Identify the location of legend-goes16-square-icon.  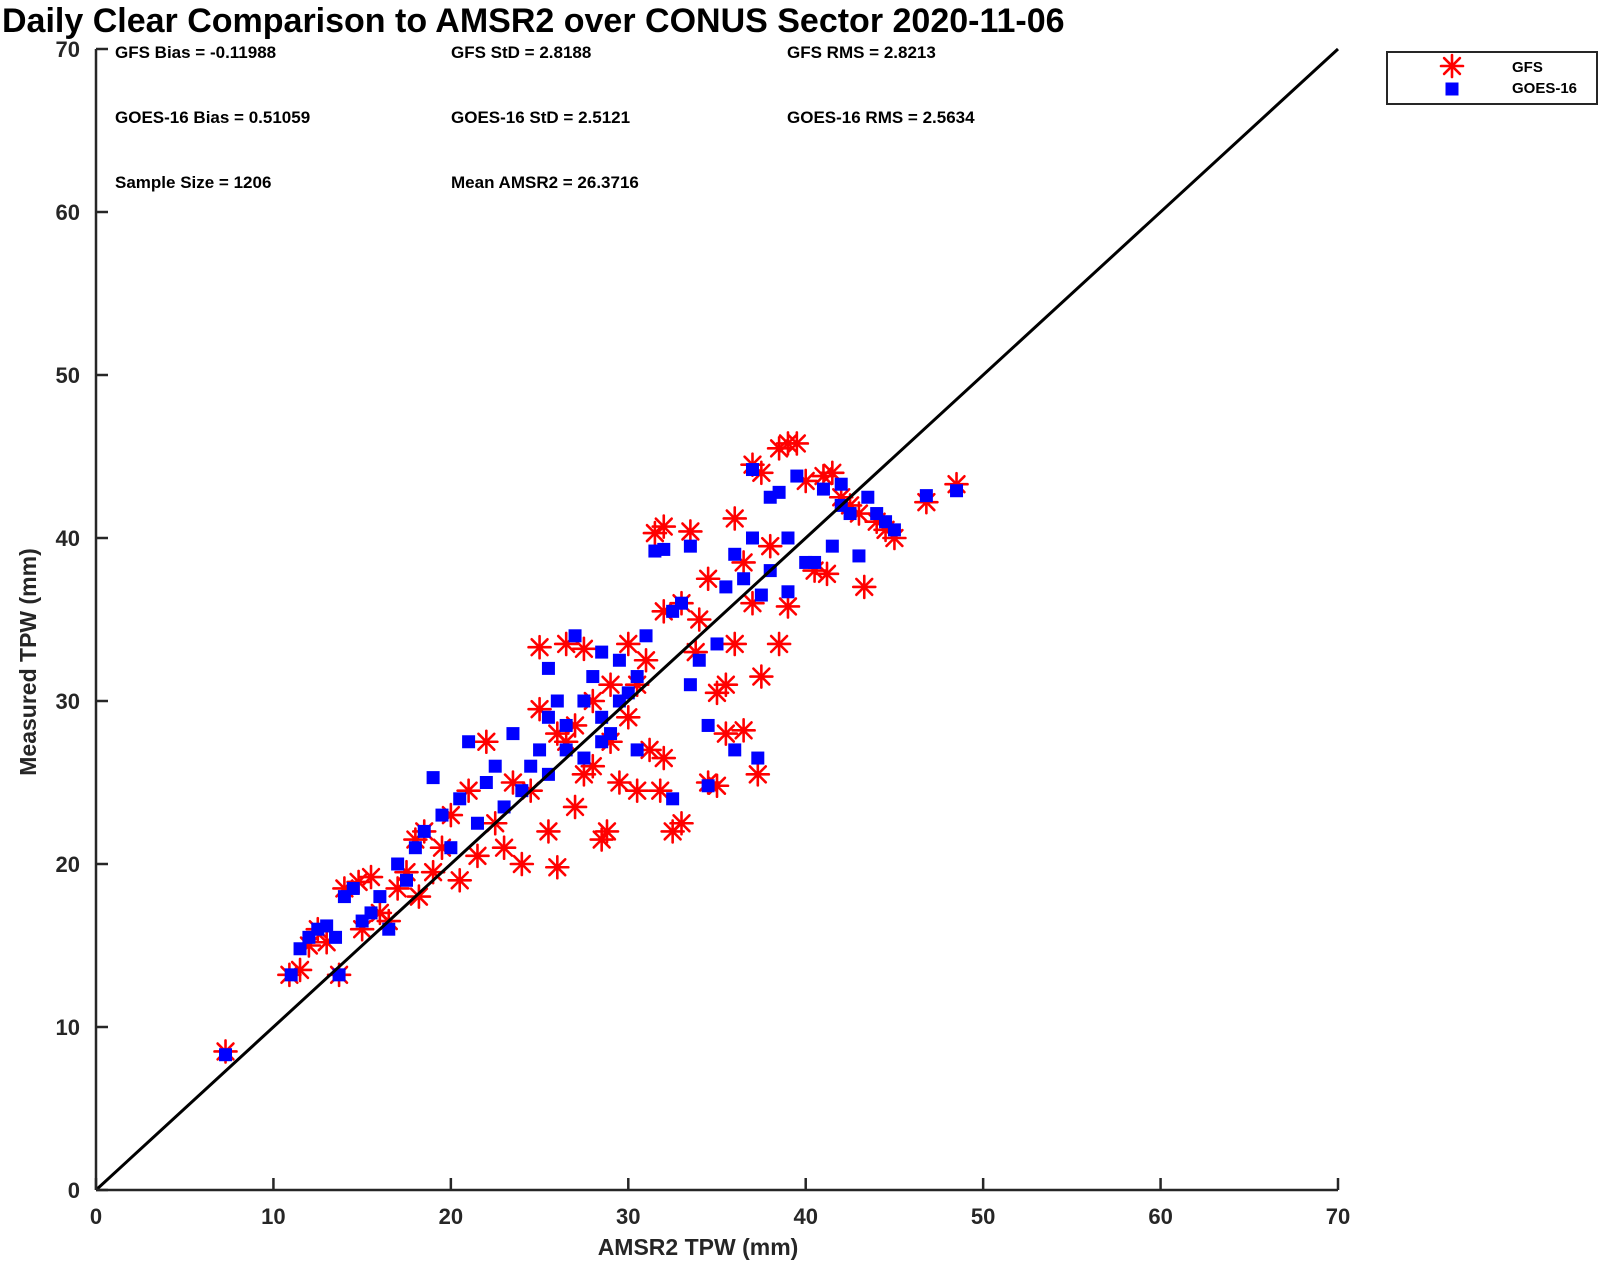
(1452, 89).